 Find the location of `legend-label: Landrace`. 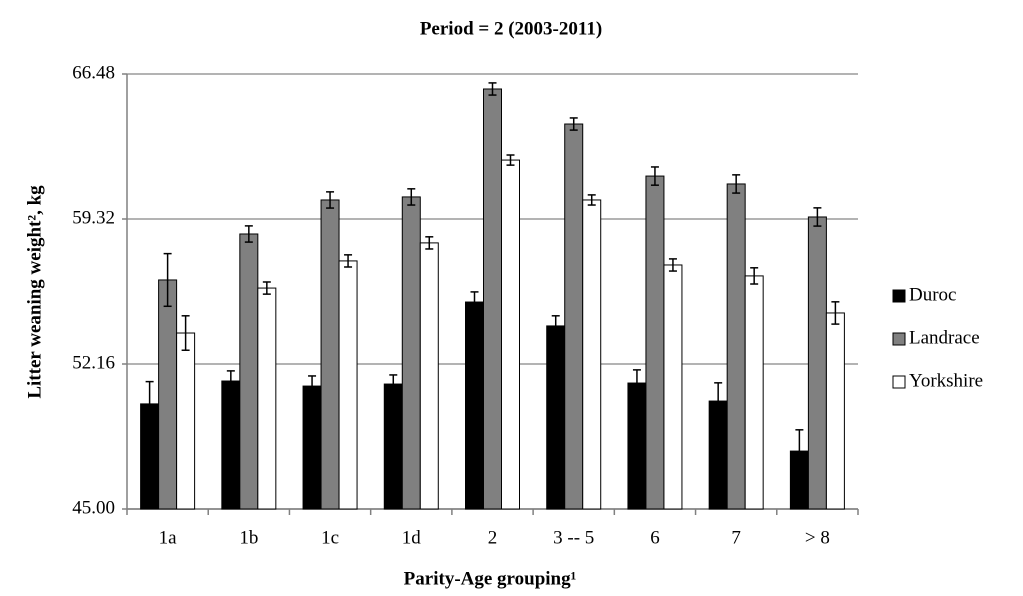

legend-label: Landrace is located at coordinates (944, 337).